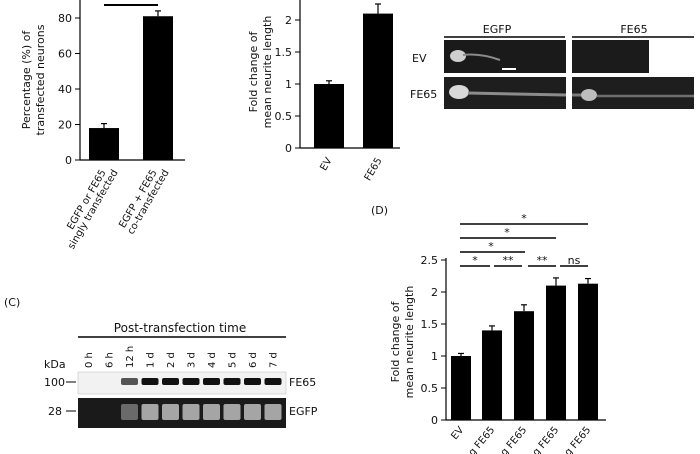 Image resolution: width=700 pixels, height=454 pixels. Describe the element at coordinates (192, 360) in the screenshot. I see `lane-time-label: 3 d` at that location.